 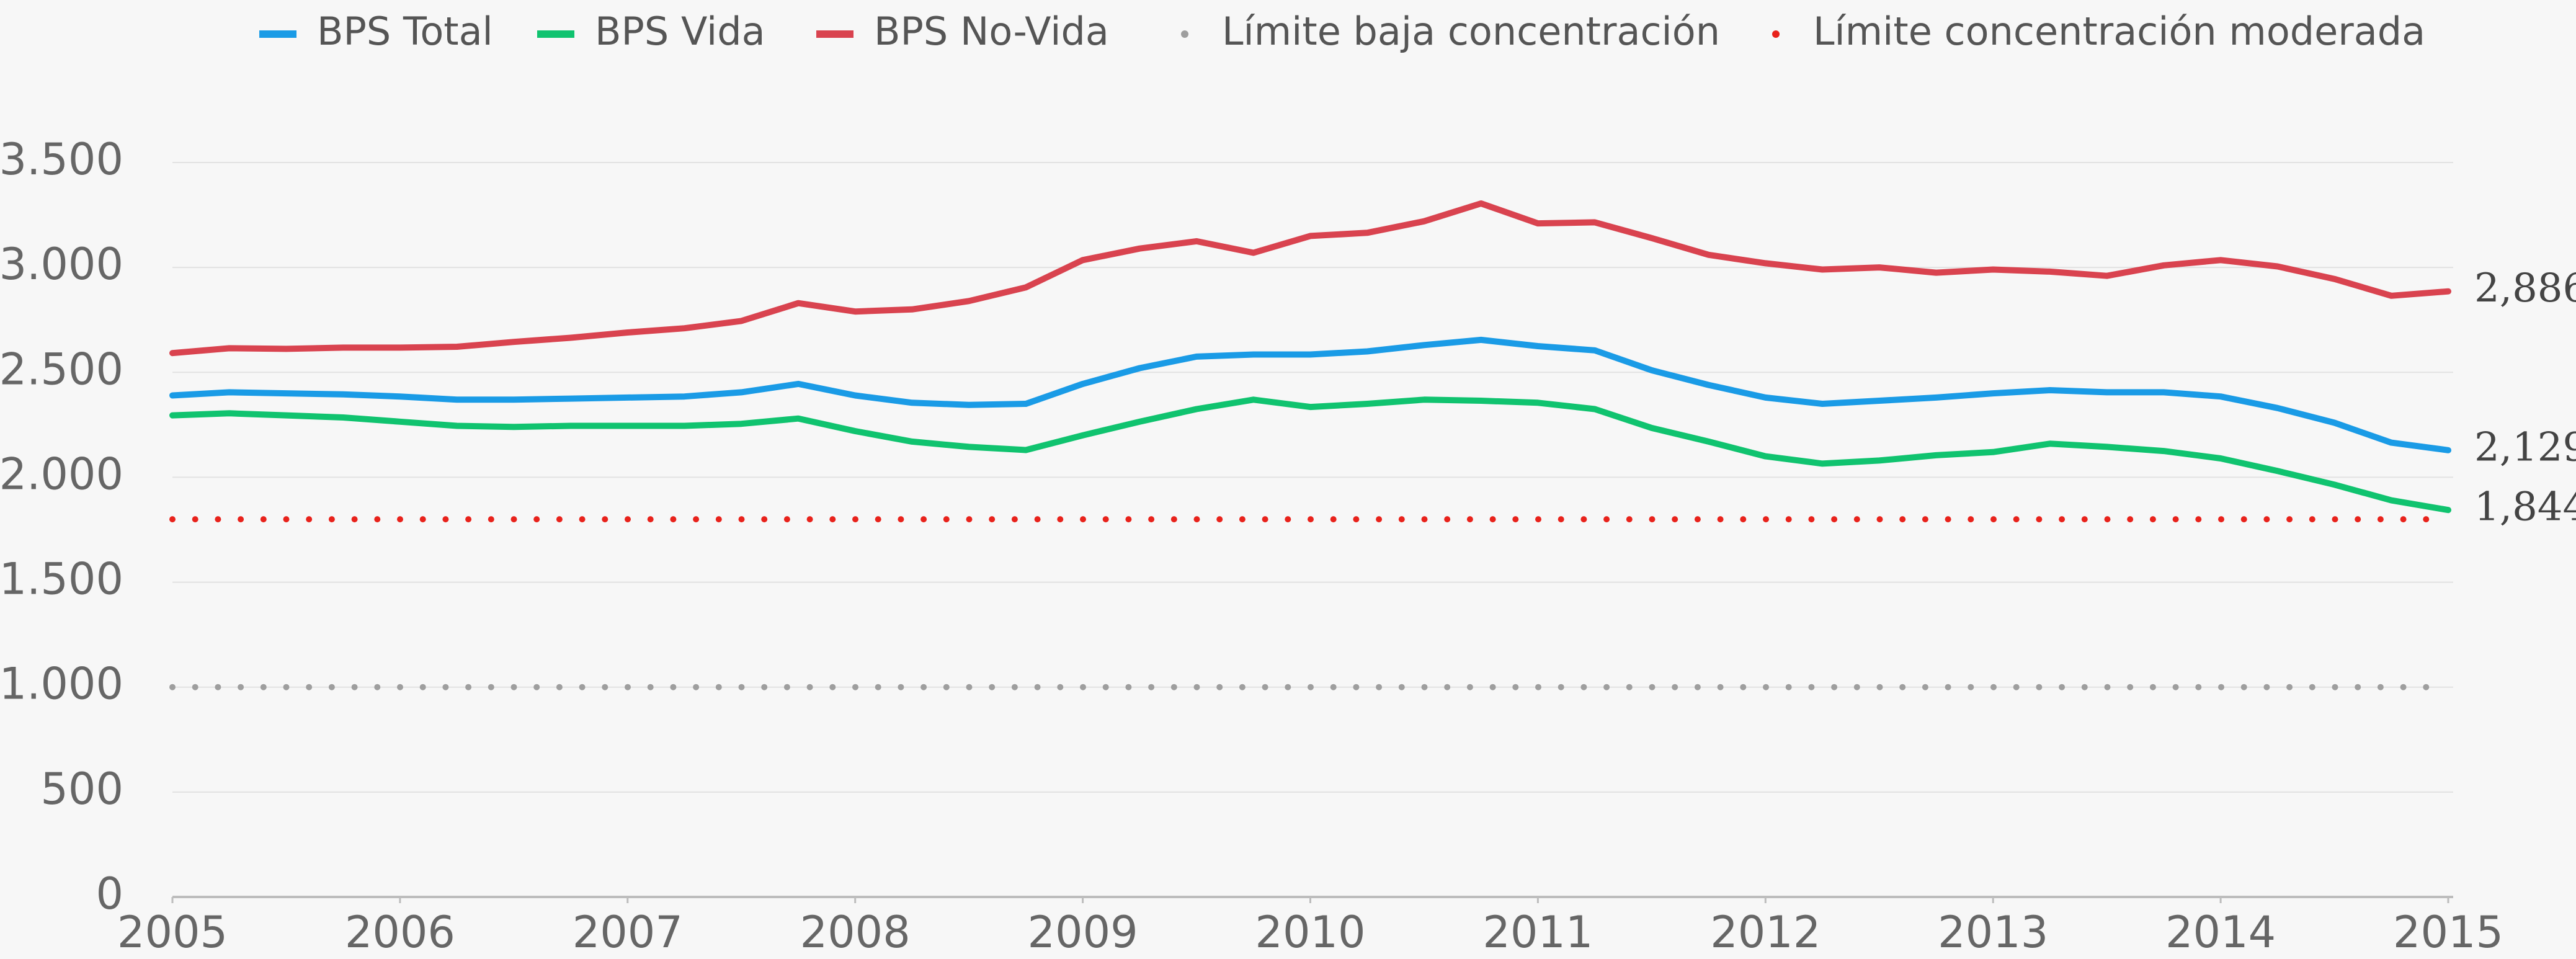 I want to click on y-tick-label: 3.500, so click(x=61, y=159).